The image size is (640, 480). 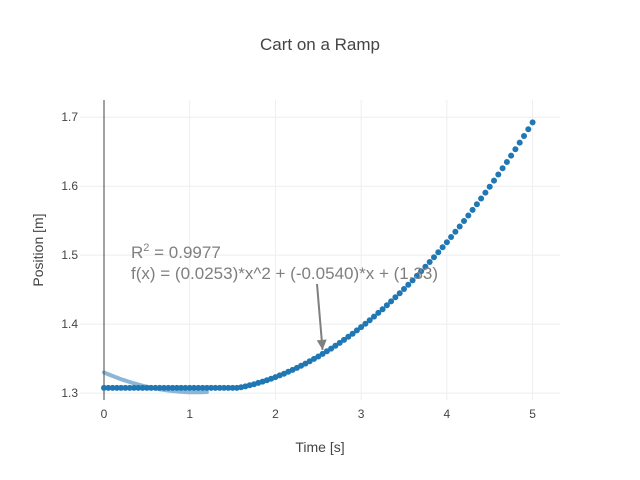 What do you see at coordinates (146, 248) in the screenshot?
I see `r-squared-superscript: 2` at bounding box center [146, 248].